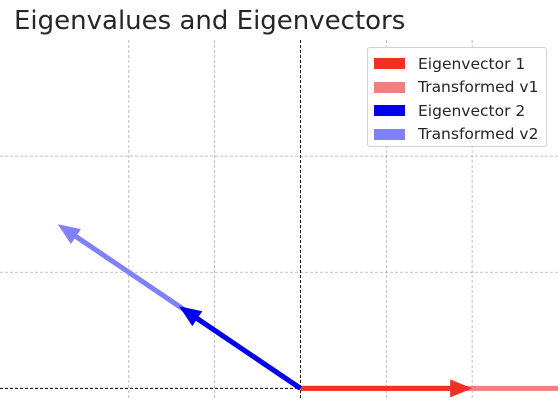  I want to click on legend-item-eigenvector-2: Eigenvector 2, so click(457, 111).